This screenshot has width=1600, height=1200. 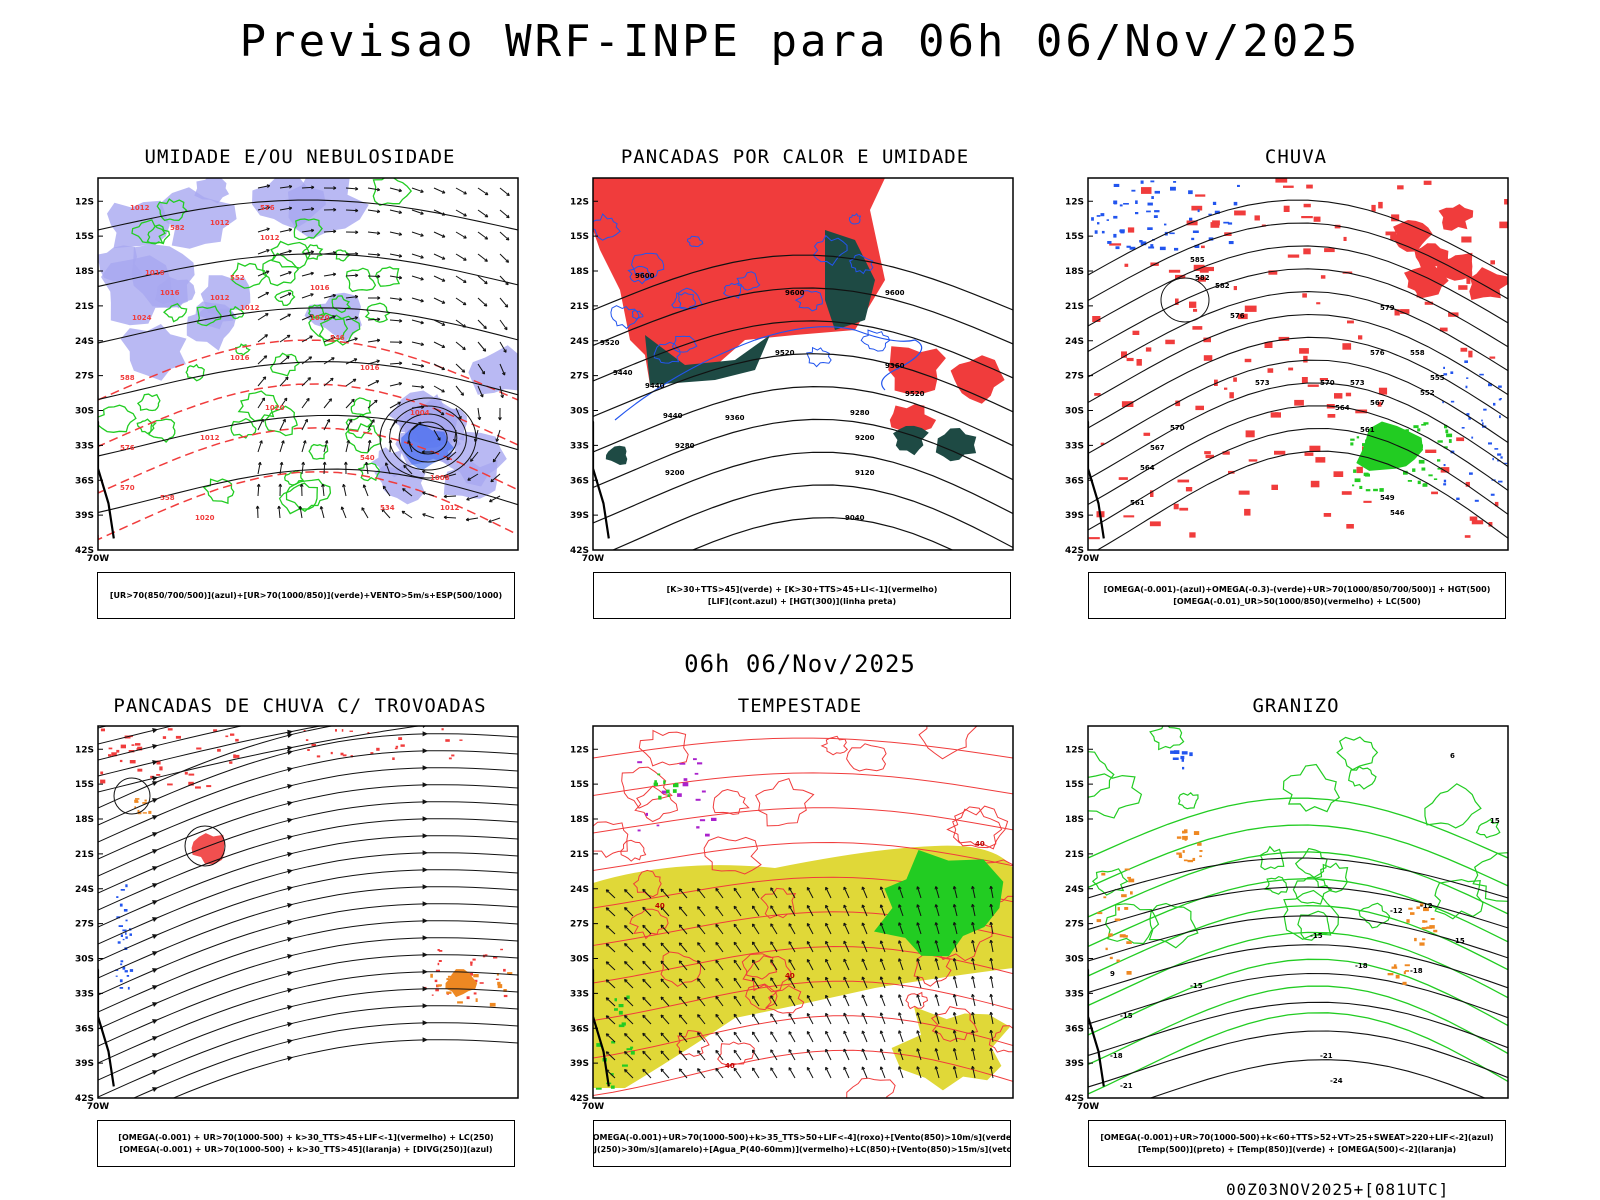 I want to click on lat-tick-label: 15S, so click(x=579, y=237).